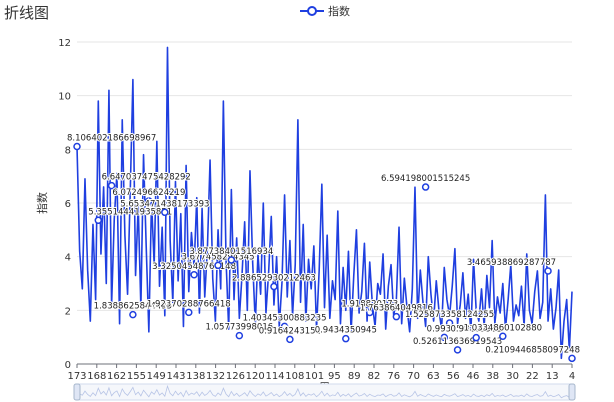 This screenshot has width=614, height=402. I want to click on legend-item: 指数, so click(325, 11).